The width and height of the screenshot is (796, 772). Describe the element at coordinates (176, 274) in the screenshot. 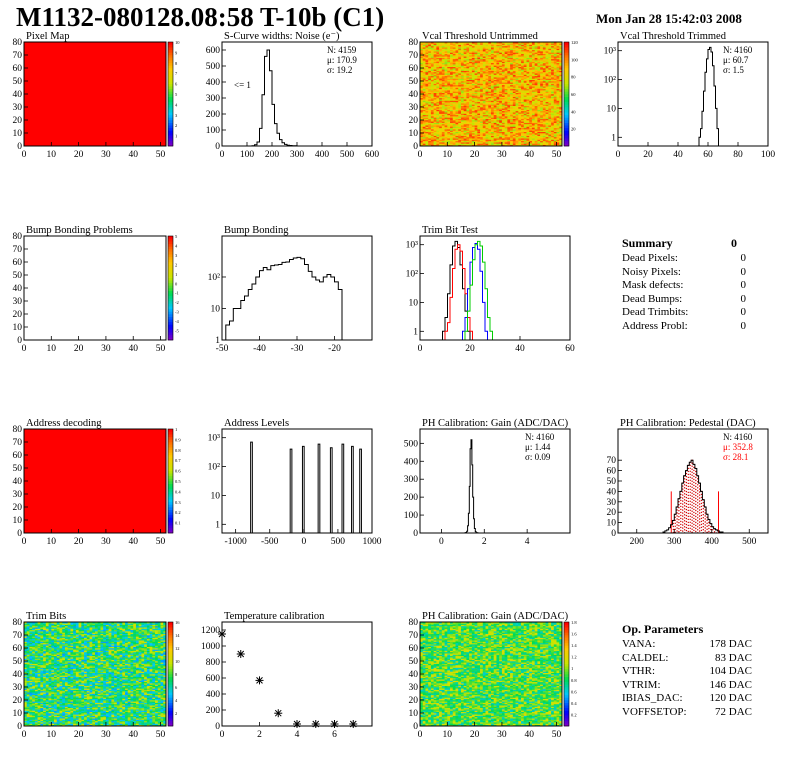

I see `palette-tick-label: 1` at that location.